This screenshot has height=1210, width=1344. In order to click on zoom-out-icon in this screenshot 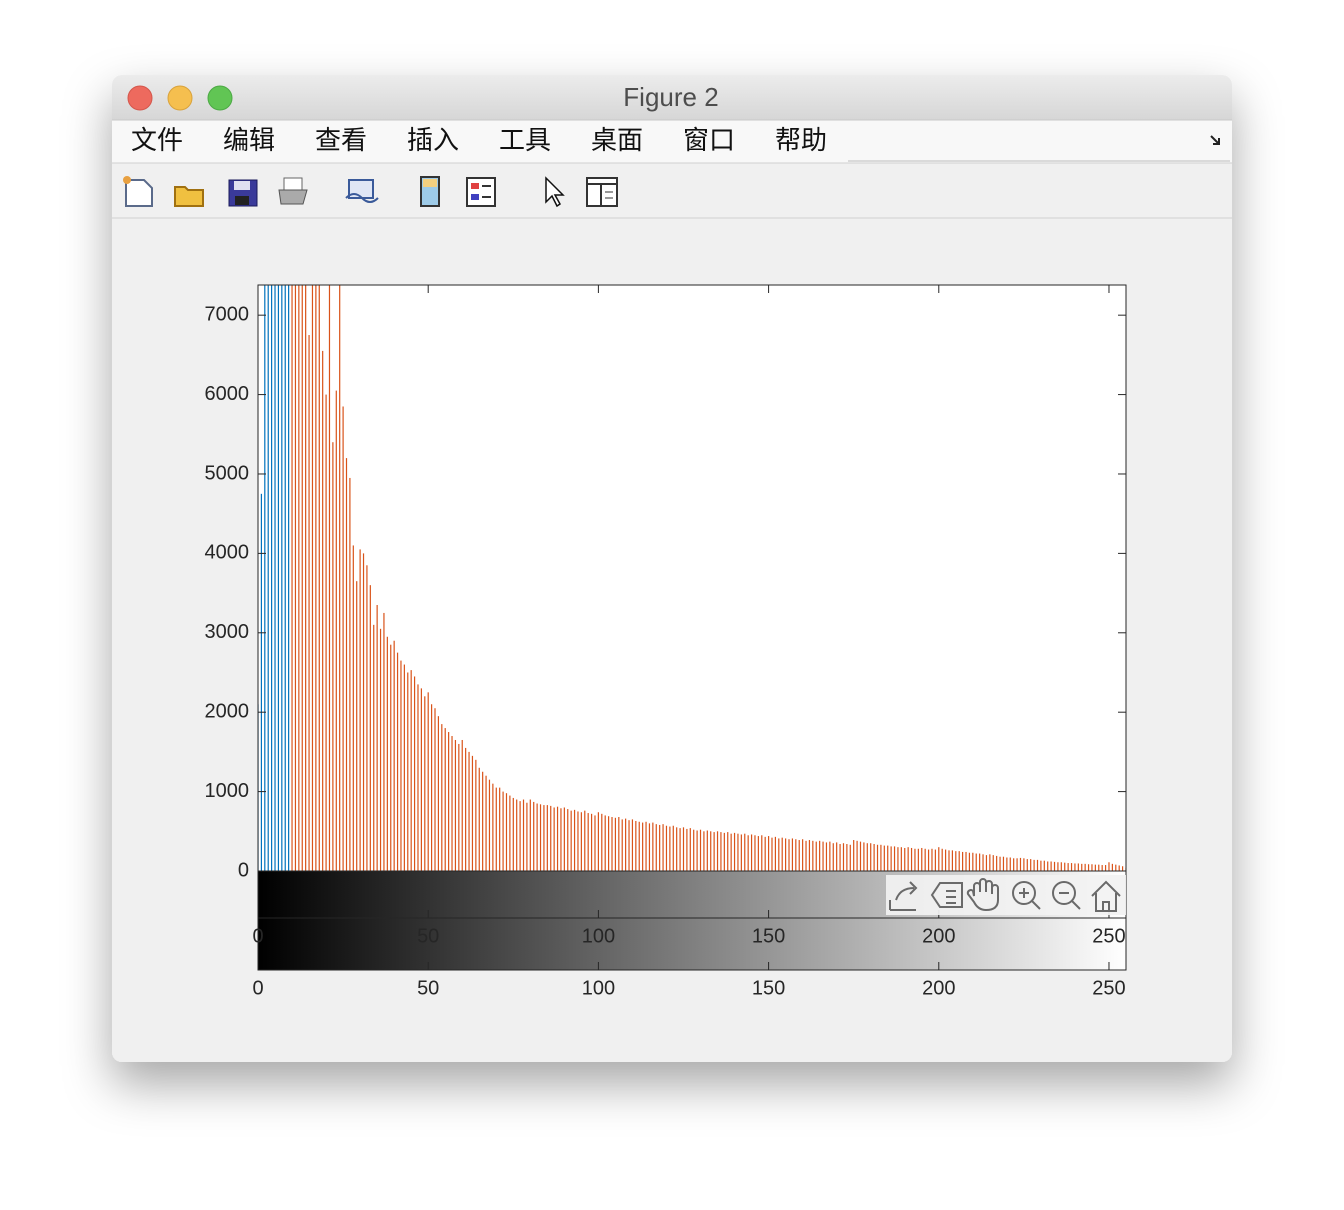, I will do `click(1070, 901)`.